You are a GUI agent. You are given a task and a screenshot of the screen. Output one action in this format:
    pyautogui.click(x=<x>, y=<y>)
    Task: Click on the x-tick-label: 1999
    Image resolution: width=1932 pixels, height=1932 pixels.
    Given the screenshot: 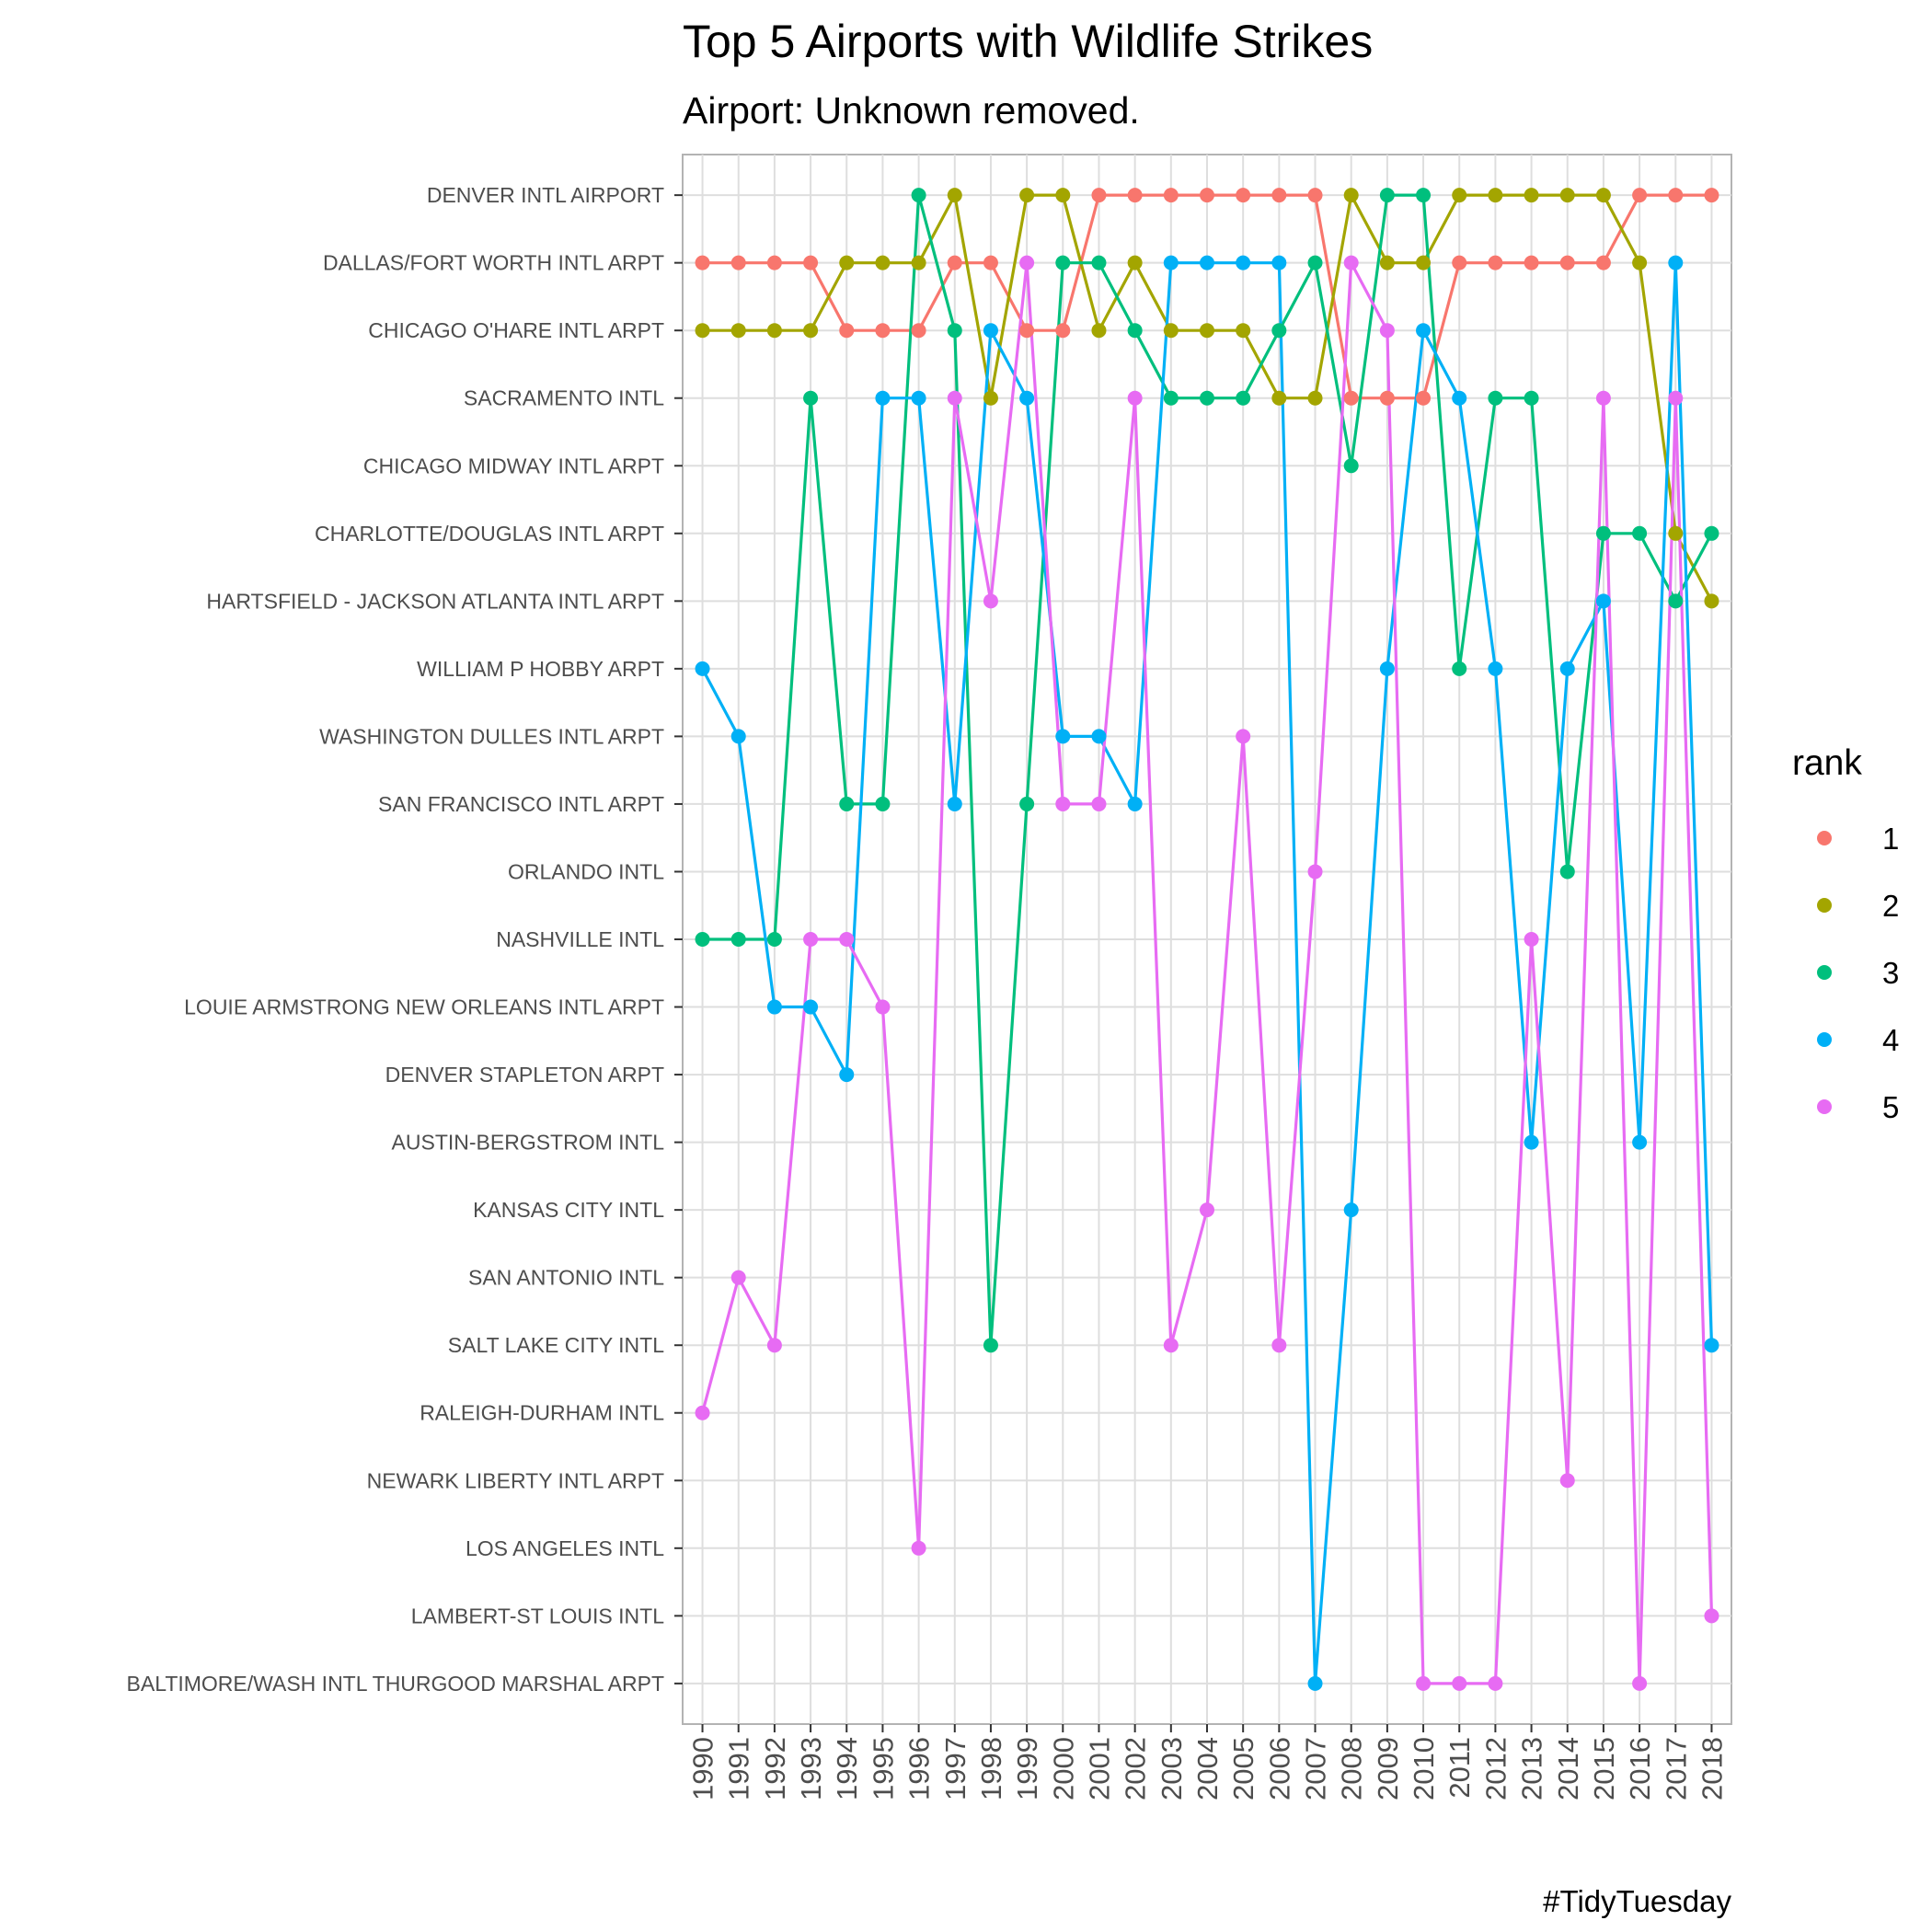 What is the action you would take?
    pyautogui.click(x=1027, y=1768)
    